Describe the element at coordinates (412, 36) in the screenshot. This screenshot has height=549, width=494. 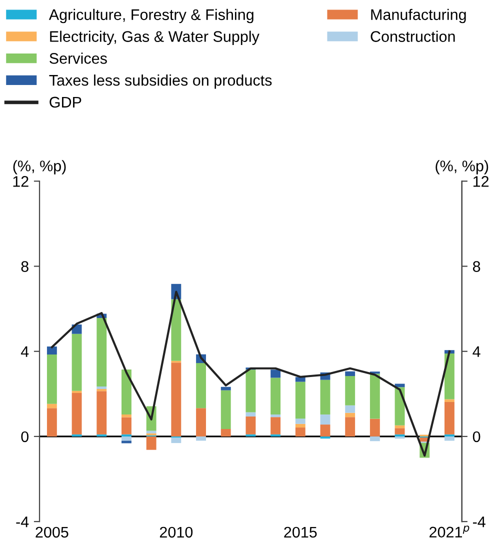
I see `legend-label: Construction` at that location.